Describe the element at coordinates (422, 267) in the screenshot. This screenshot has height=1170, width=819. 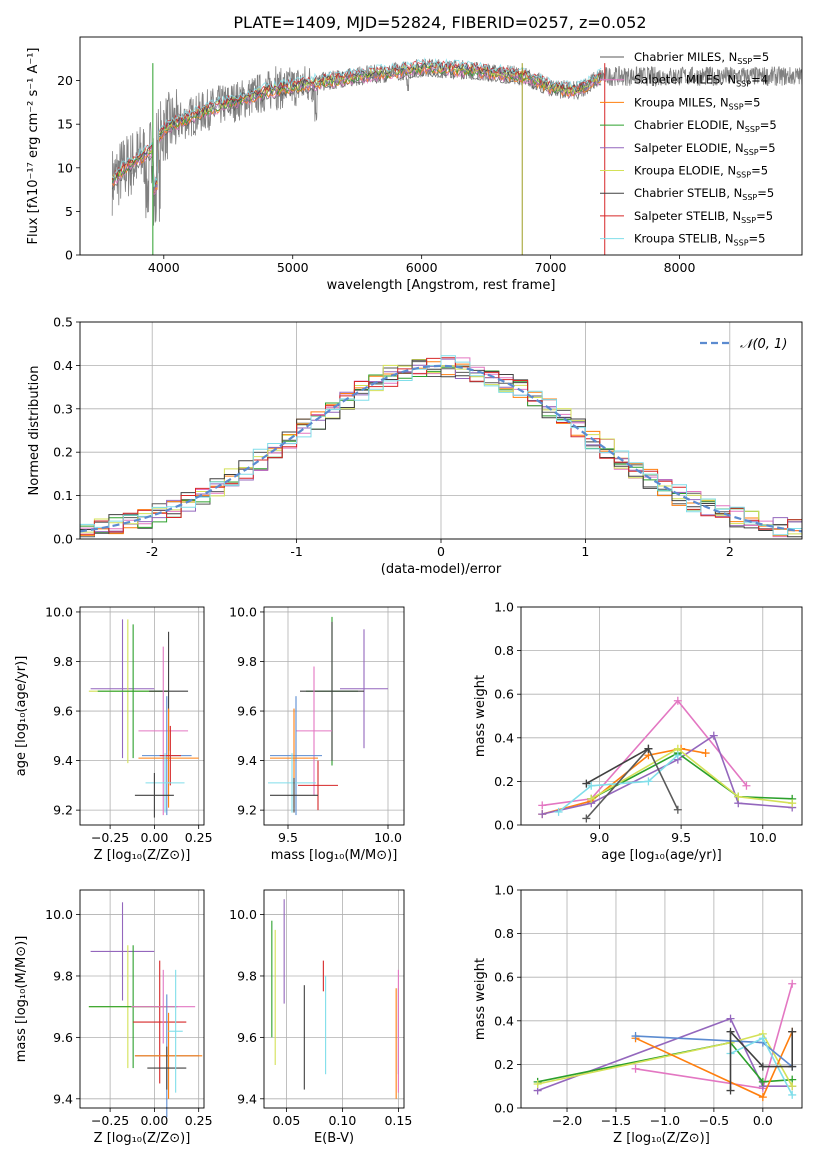
I see `x-tick-label: 6000` at that location.